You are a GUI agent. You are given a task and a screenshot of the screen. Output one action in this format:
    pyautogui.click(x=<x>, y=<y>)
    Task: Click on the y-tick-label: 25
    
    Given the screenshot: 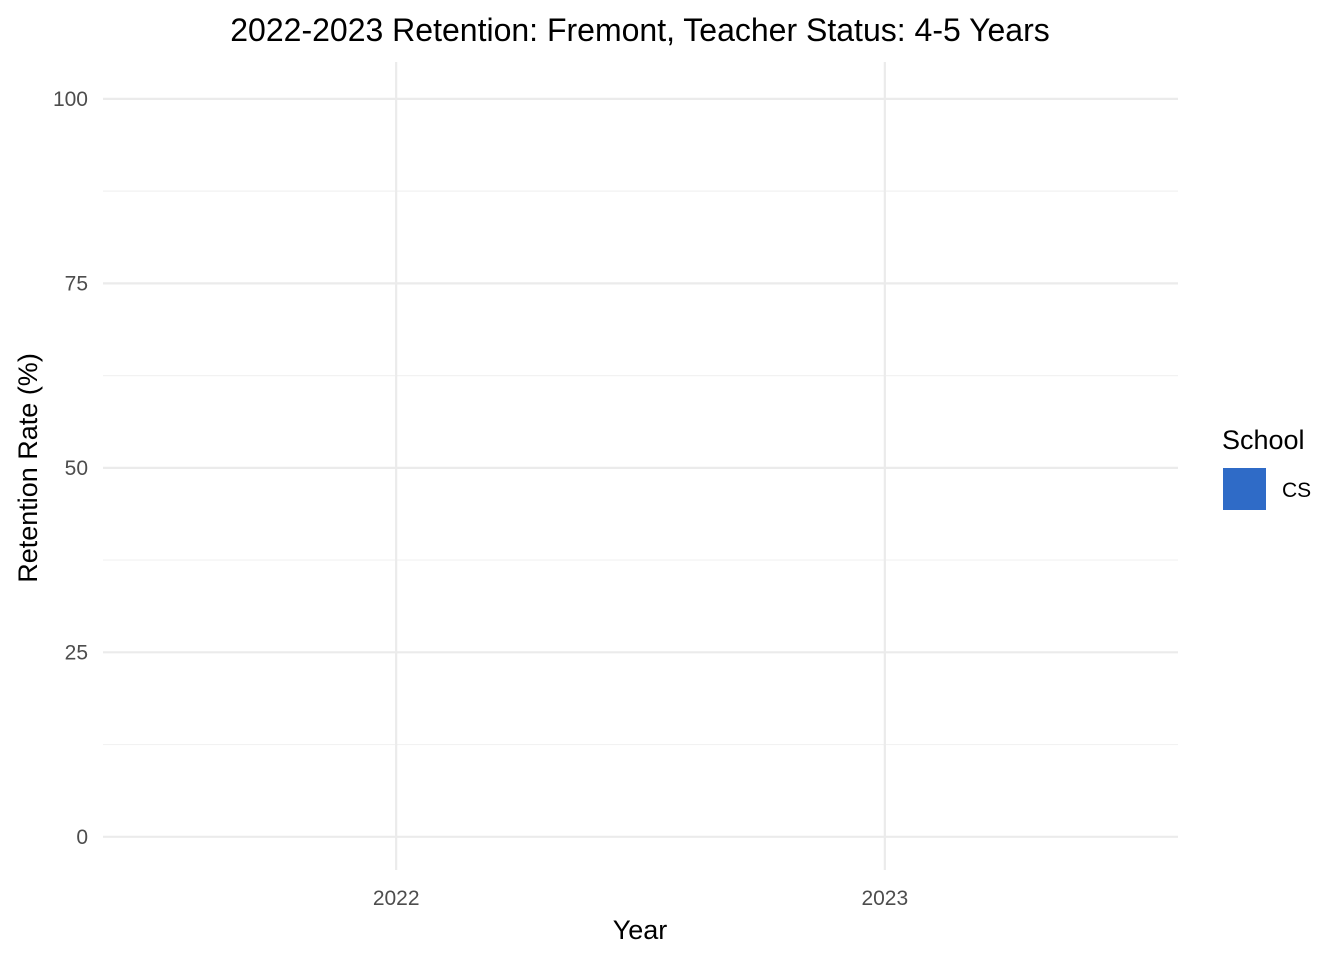 What is the action you would take?
    pyautogui.click(x=76, y=652)
    